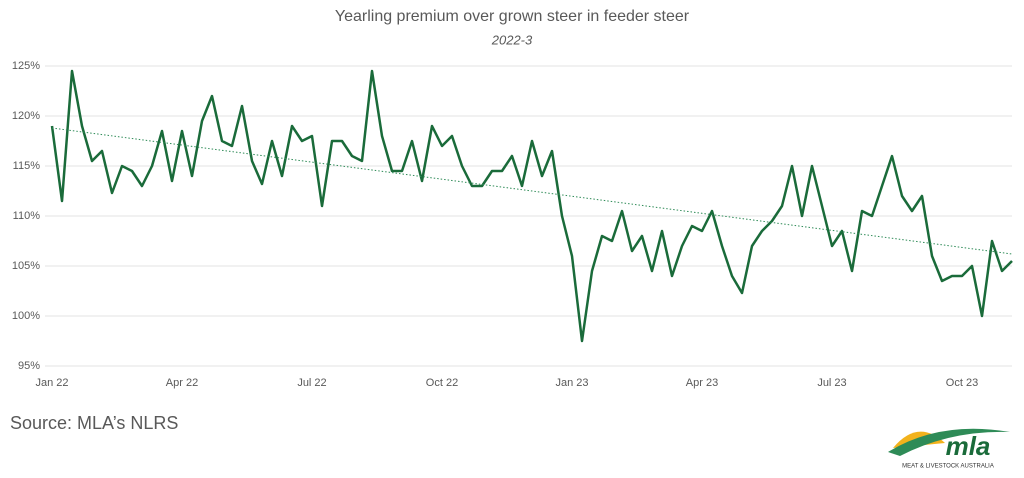  Describe the element at coordinates (512, 39) in the screenshot. I see `chart-subtitle: 2022-3` at that location.